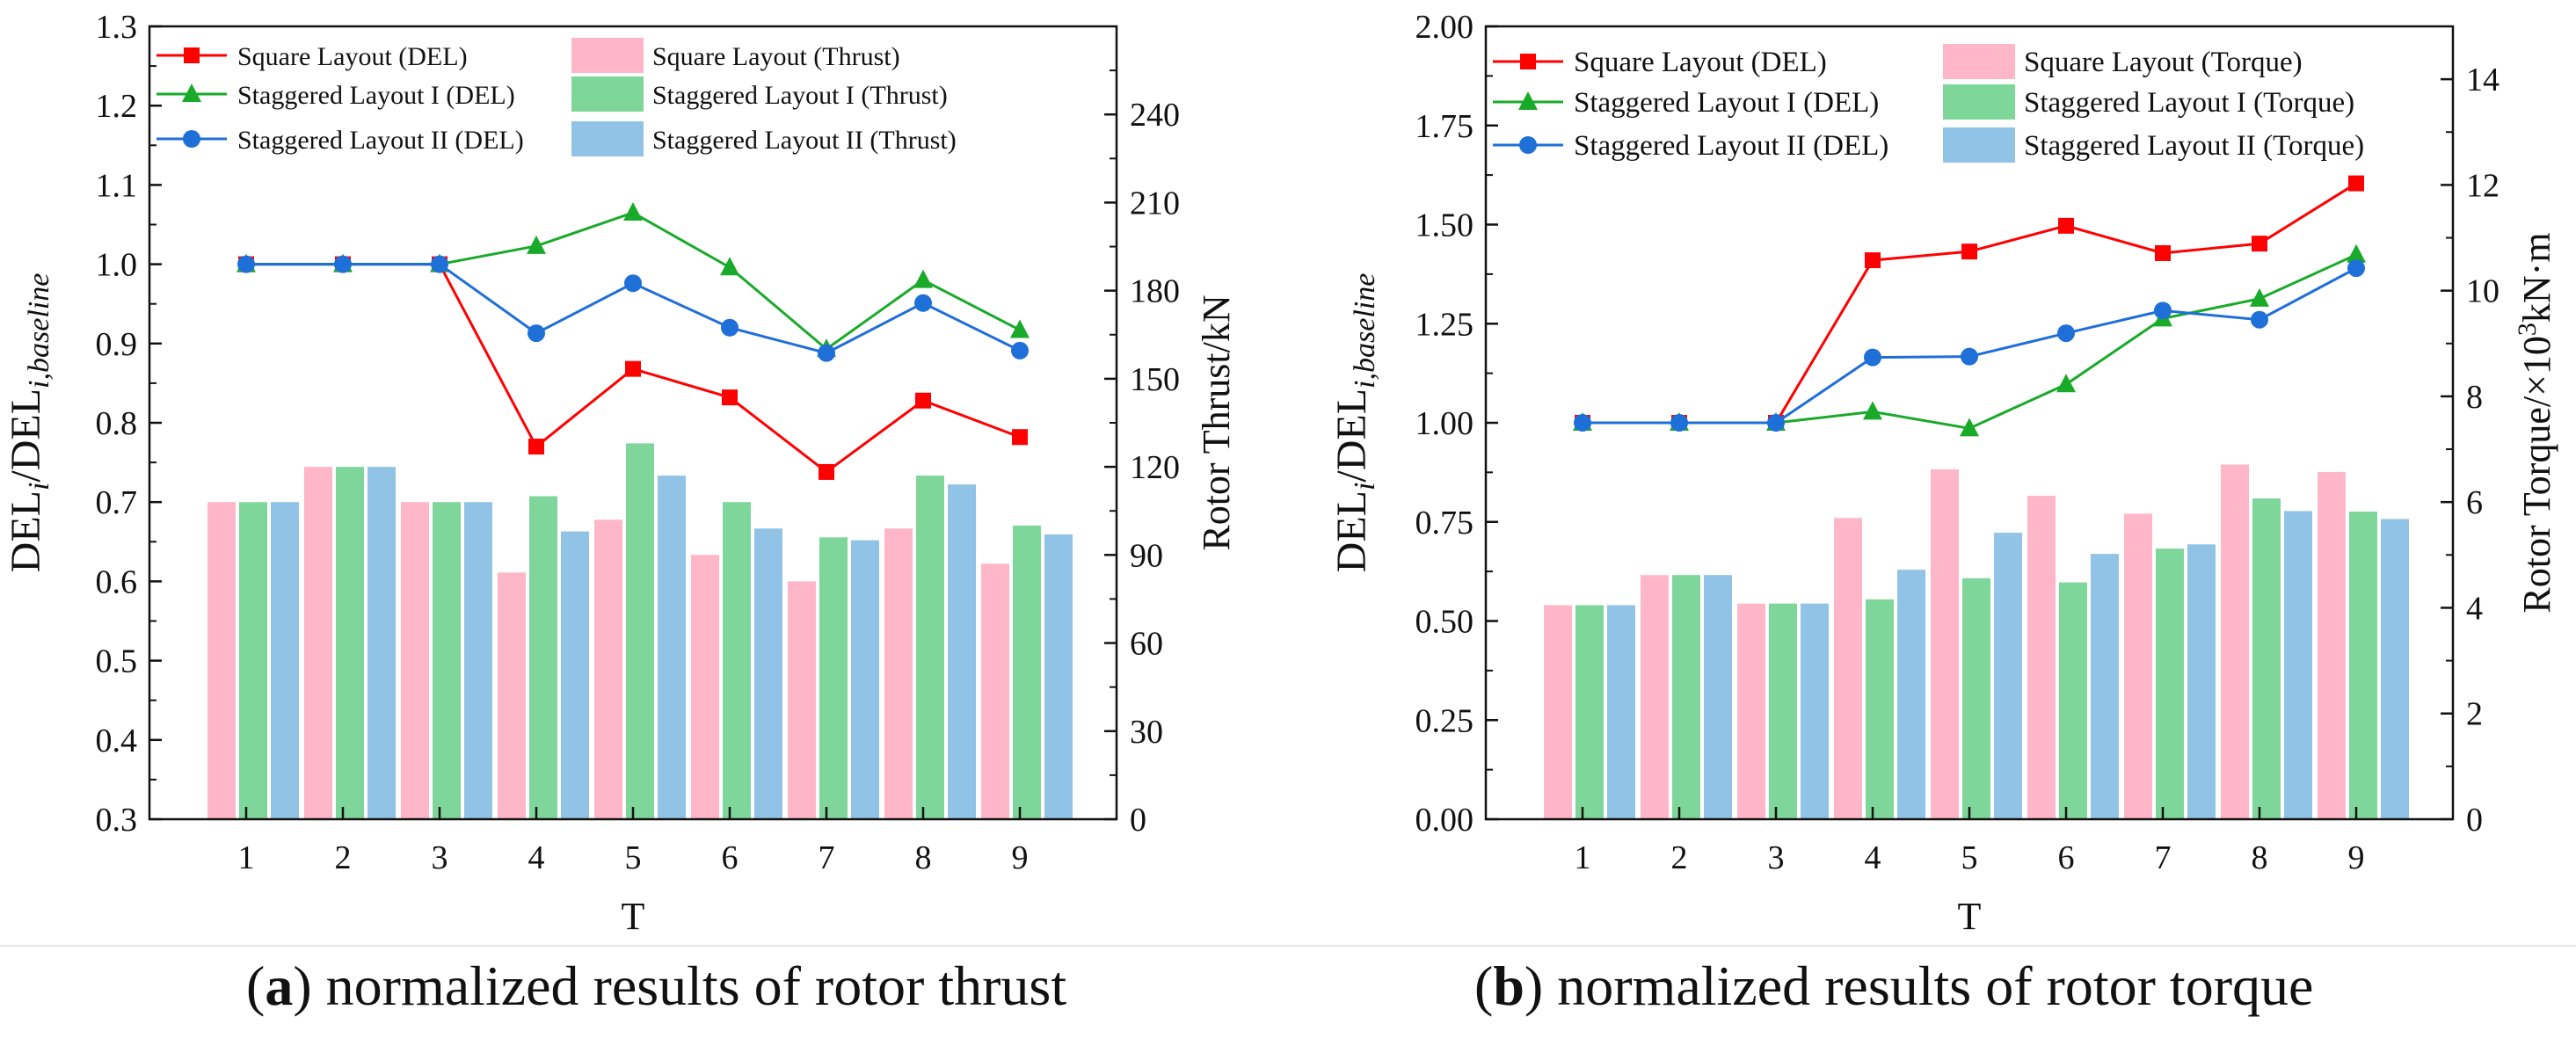 This screenshot has height=1046, width=2576. What do you see at coordinates (543, 657) in the screenshot?
I see `chart-a-bar-s2-t4` at bounding box center [543, 657].